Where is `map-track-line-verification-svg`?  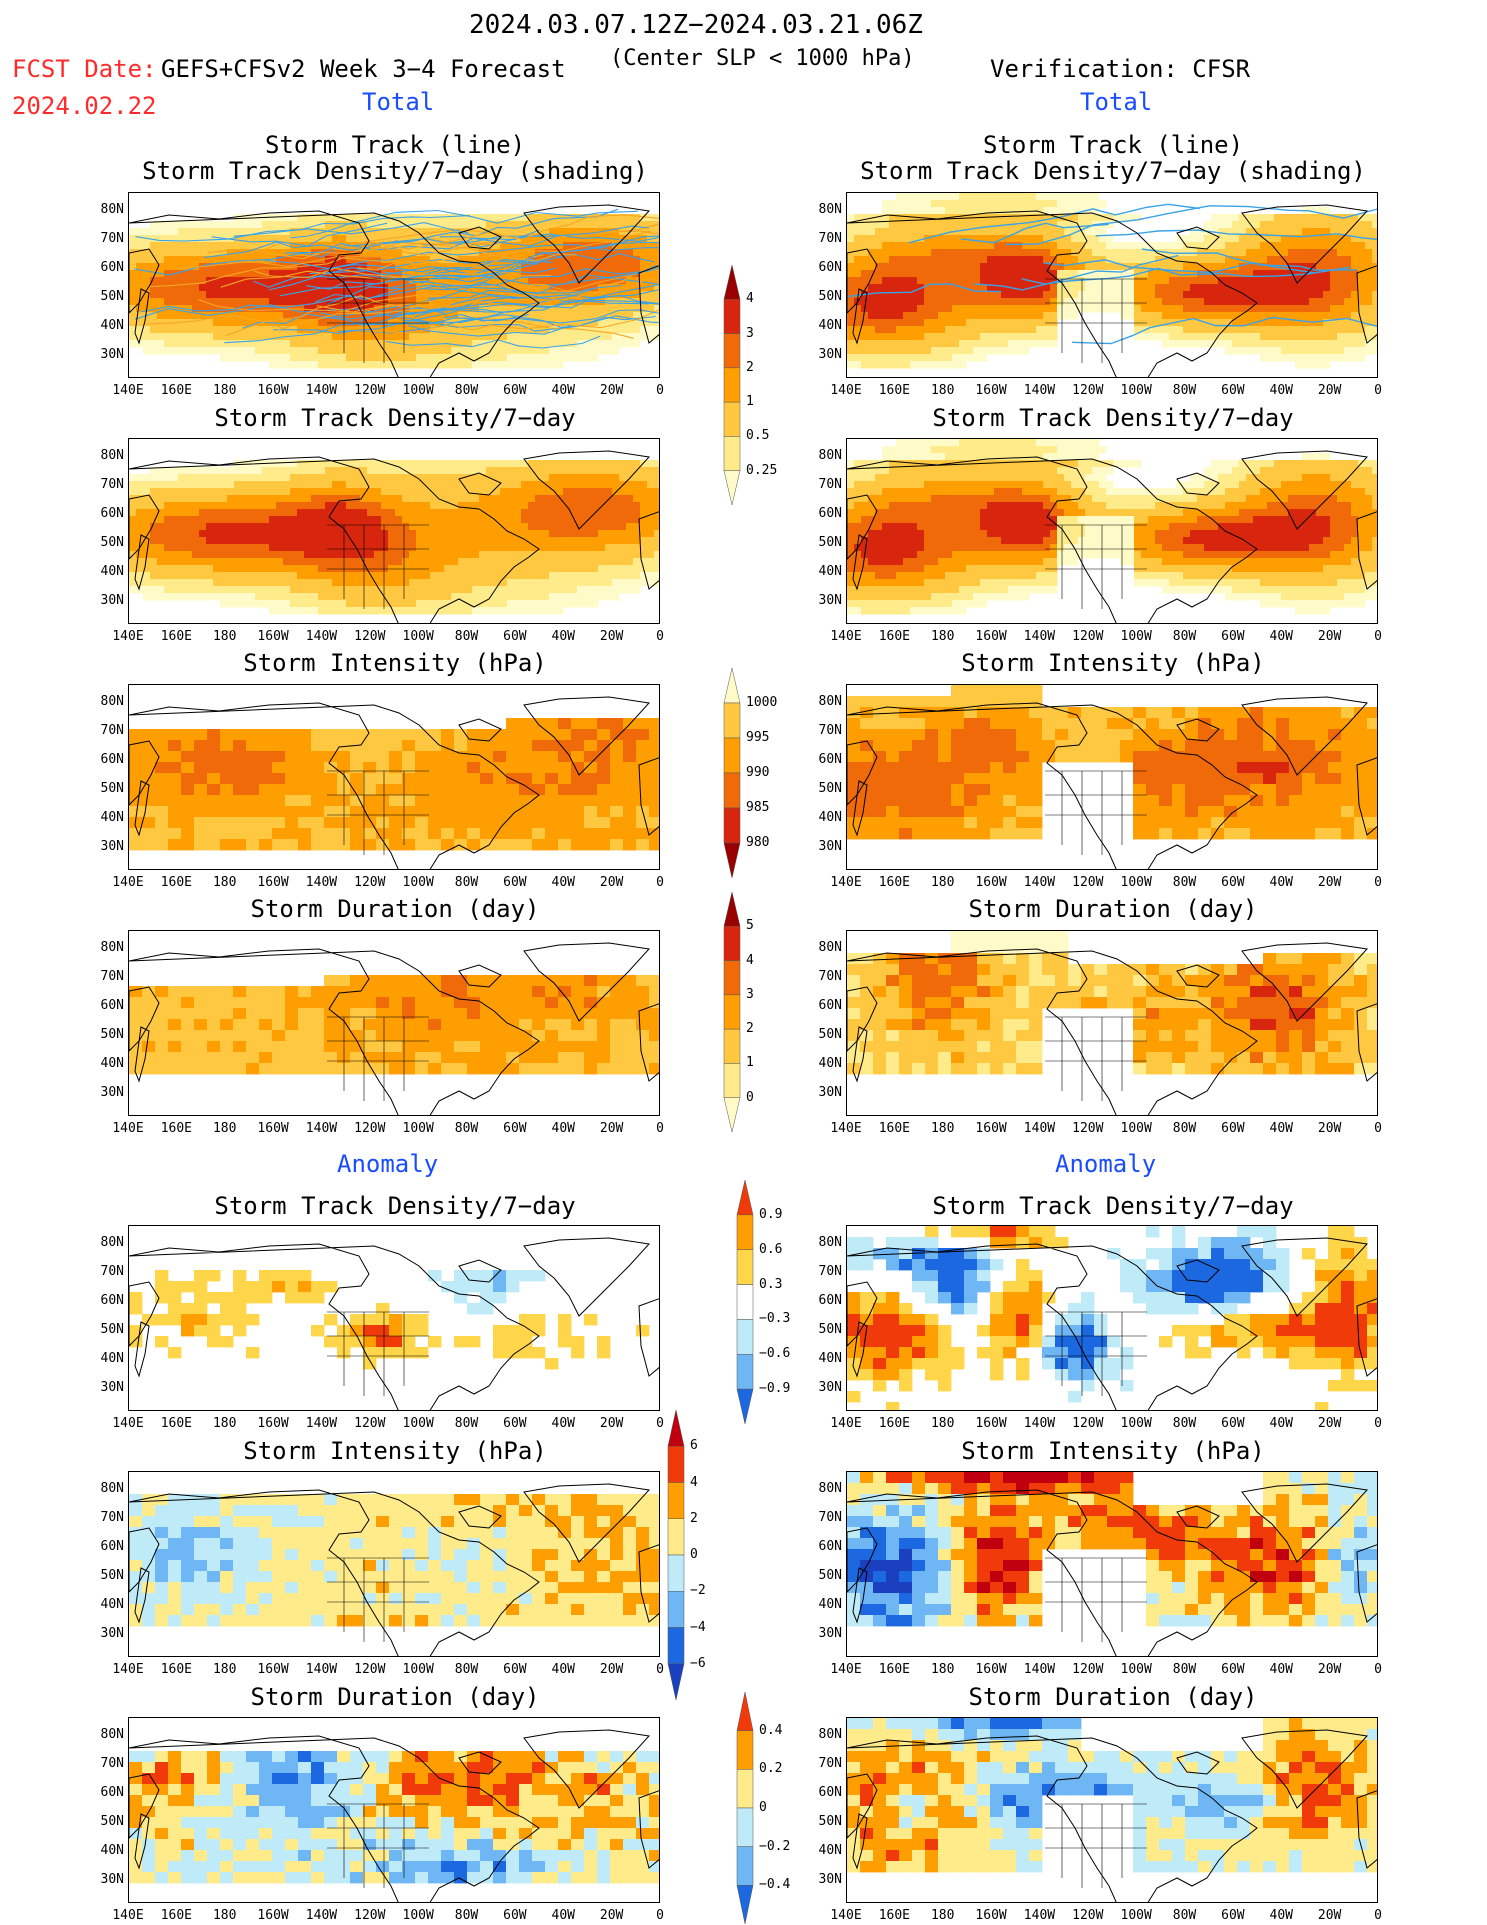
map-track-line-verification-svg is located at coordinates (1112, 285).